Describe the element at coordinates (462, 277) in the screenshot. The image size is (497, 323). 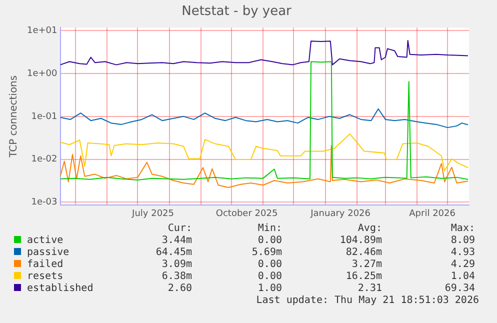
I see `text: 1.04` at that location.